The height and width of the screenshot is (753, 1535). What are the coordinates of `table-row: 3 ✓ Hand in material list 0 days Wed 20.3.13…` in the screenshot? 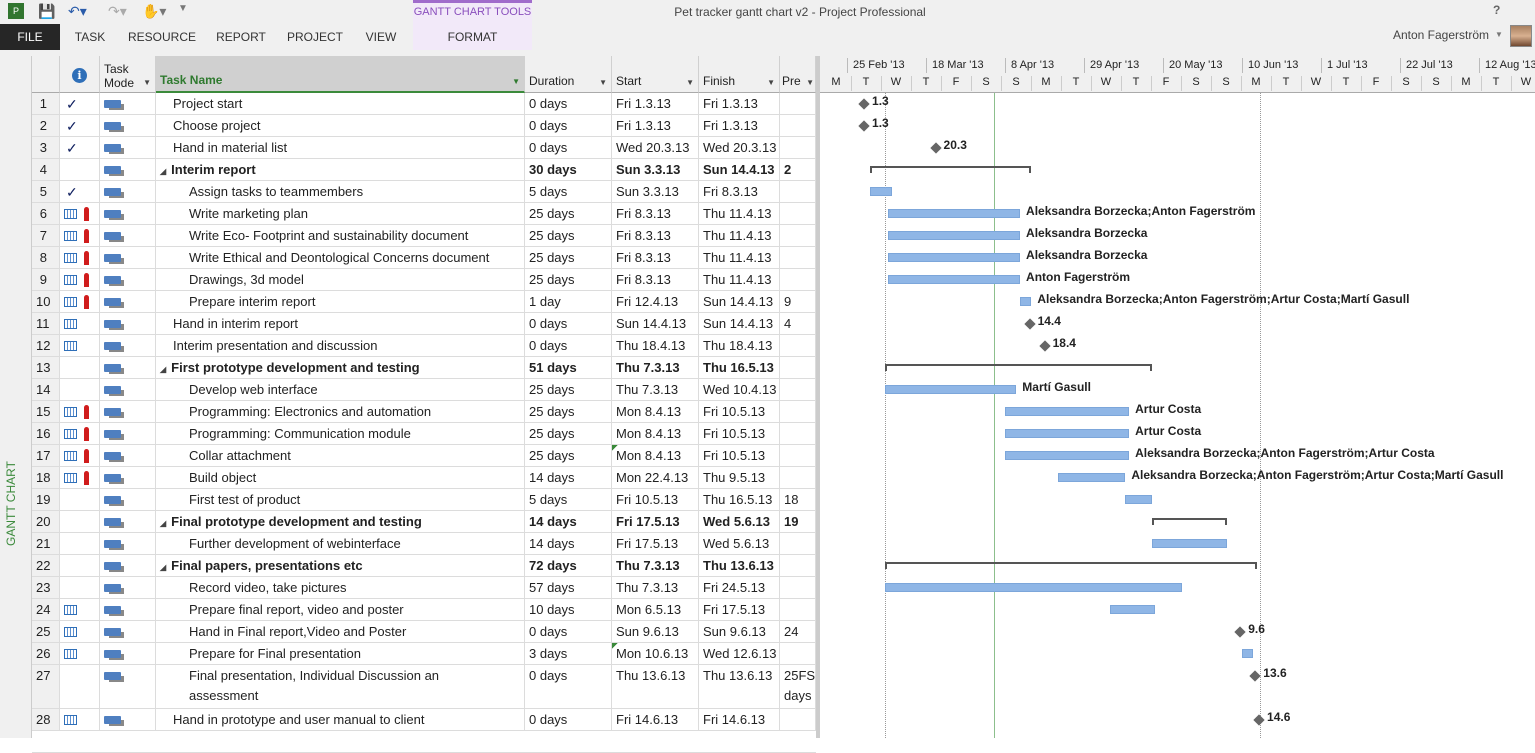 It's located at (424, 148).